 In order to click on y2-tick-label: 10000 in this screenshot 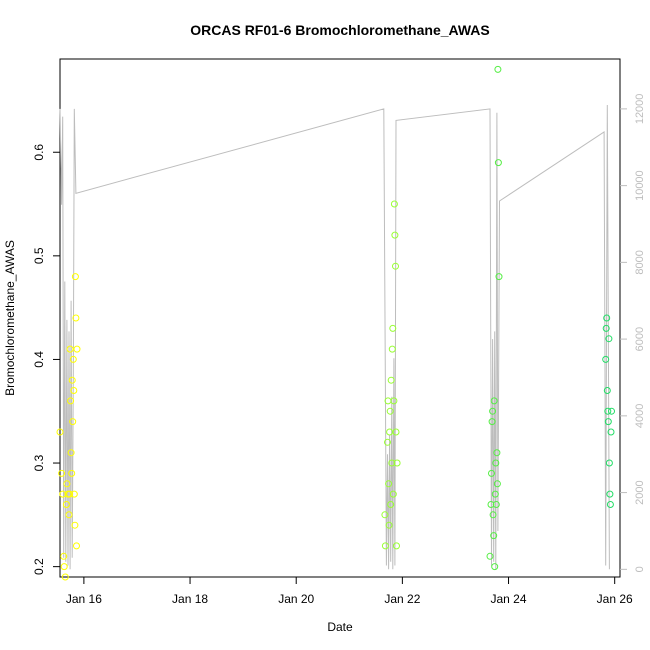, I will do `click(640, 185)`.